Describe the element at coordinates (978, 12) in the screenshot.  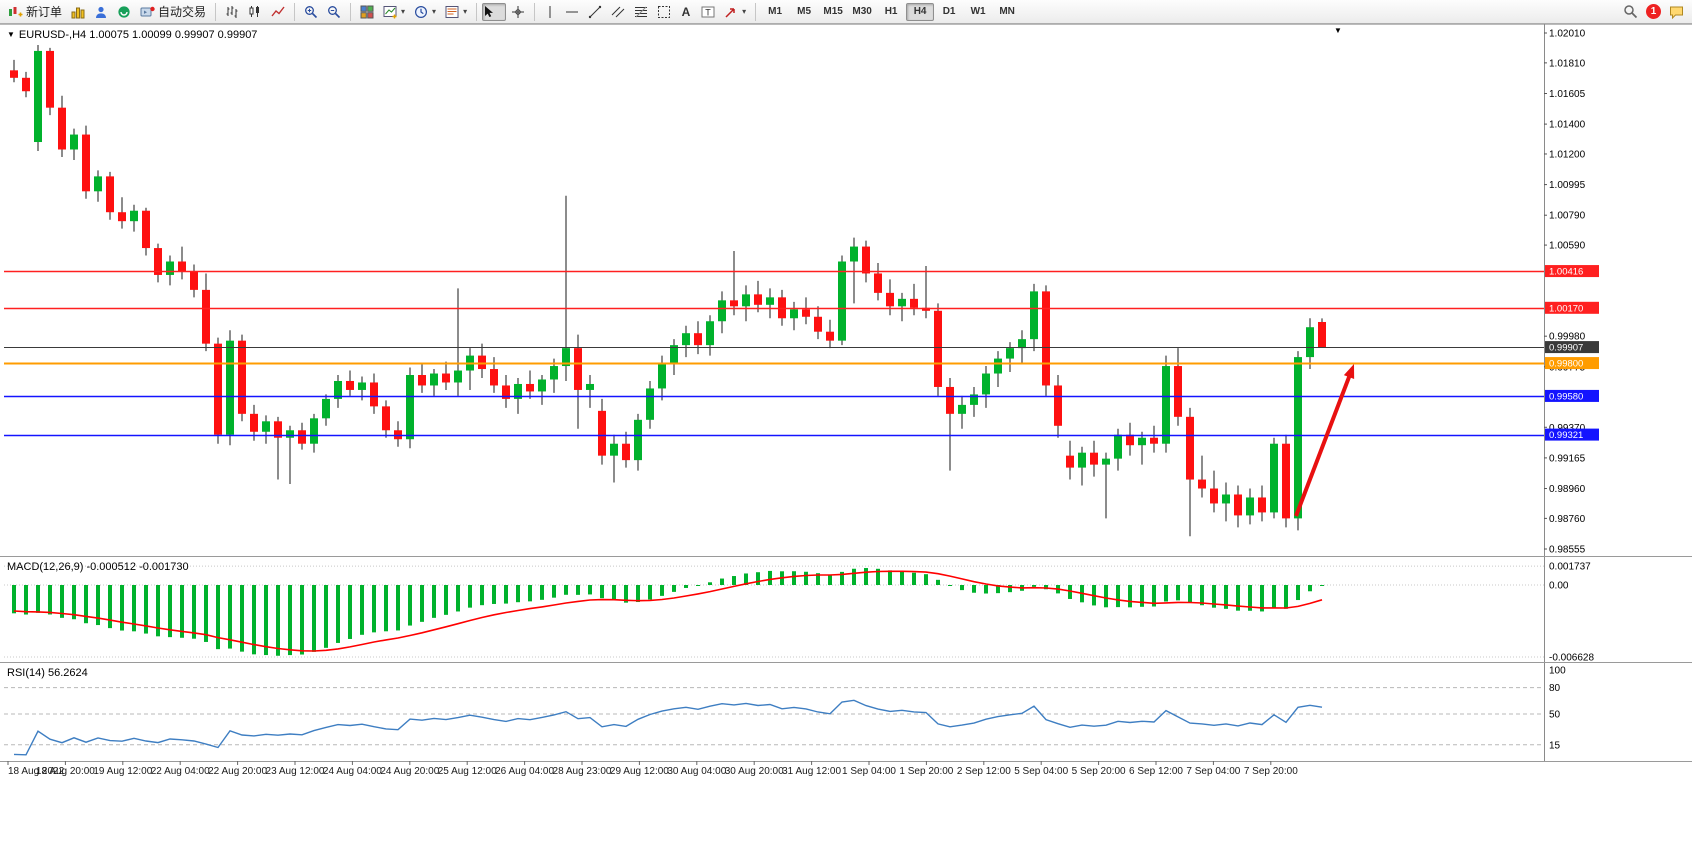
I see `timeframe-w1: W1` at that location.